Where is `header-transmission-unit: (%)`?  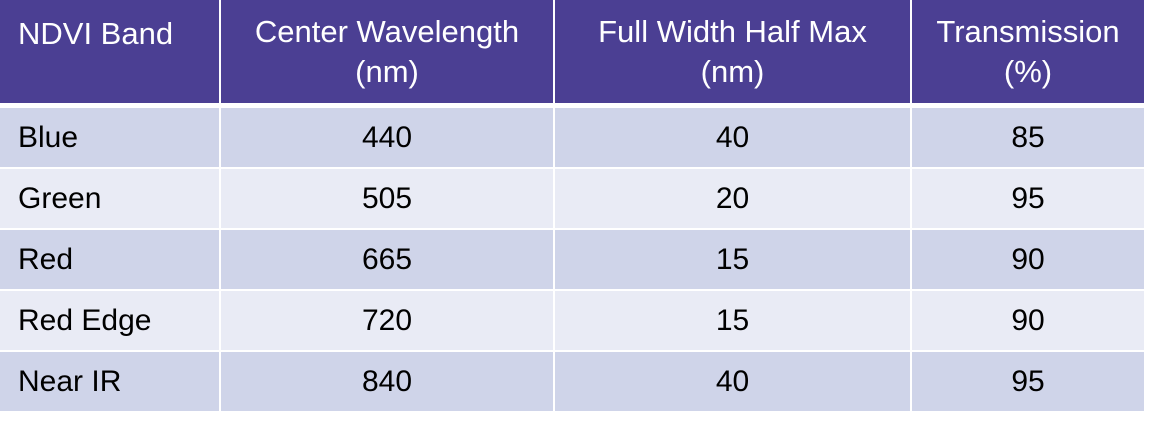
header-transmission-unit: (%) is located at coordinates (1028, 71).